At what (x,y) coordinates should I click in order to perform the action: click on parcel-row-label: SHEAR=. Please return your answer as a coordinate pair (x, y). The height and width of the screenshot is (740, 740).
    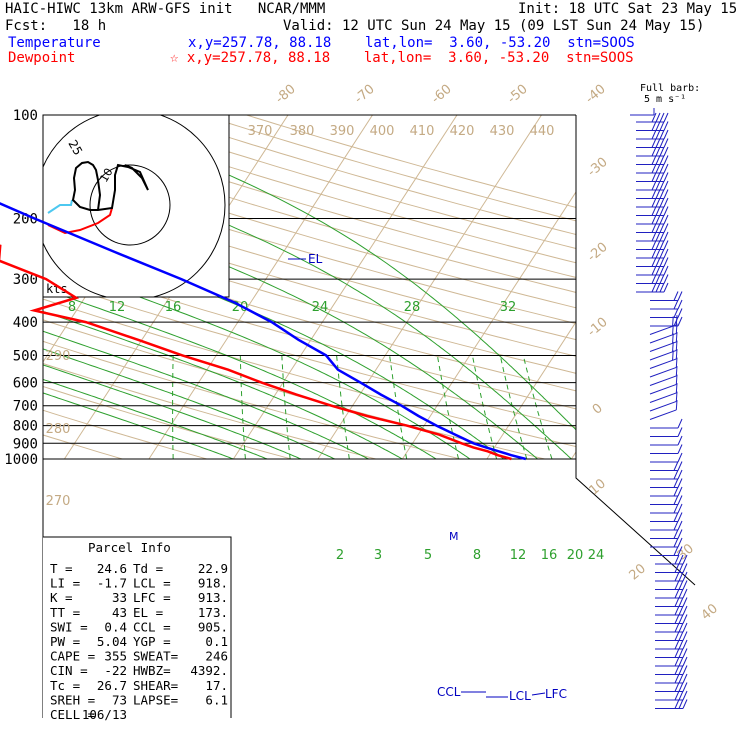
    Looking at the image, I should click on (155, 685).